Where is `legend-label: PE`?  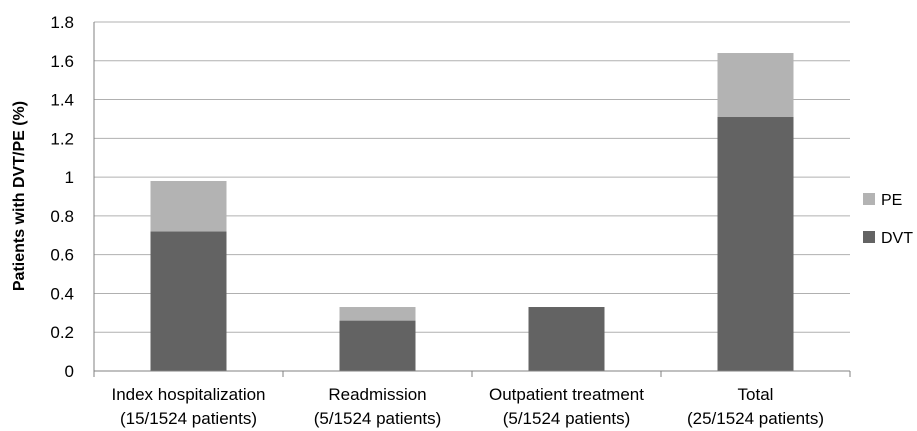 legend-label: PE is located at coordinates (891, 200).